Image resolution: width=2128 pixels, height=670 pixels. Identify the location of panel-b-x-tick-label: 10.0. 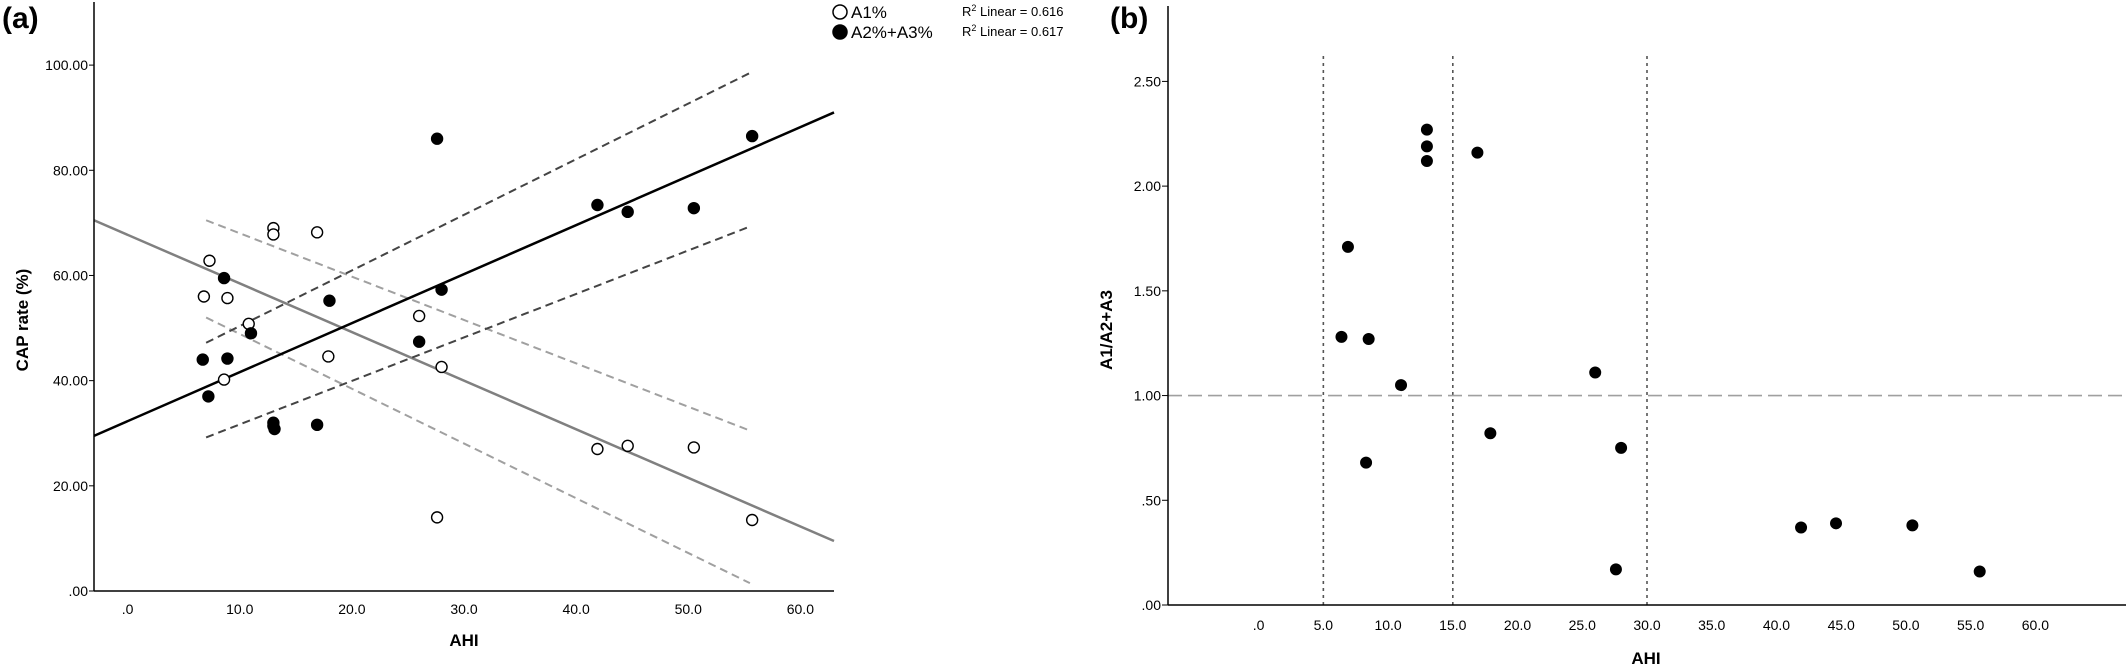
(1387, 625).